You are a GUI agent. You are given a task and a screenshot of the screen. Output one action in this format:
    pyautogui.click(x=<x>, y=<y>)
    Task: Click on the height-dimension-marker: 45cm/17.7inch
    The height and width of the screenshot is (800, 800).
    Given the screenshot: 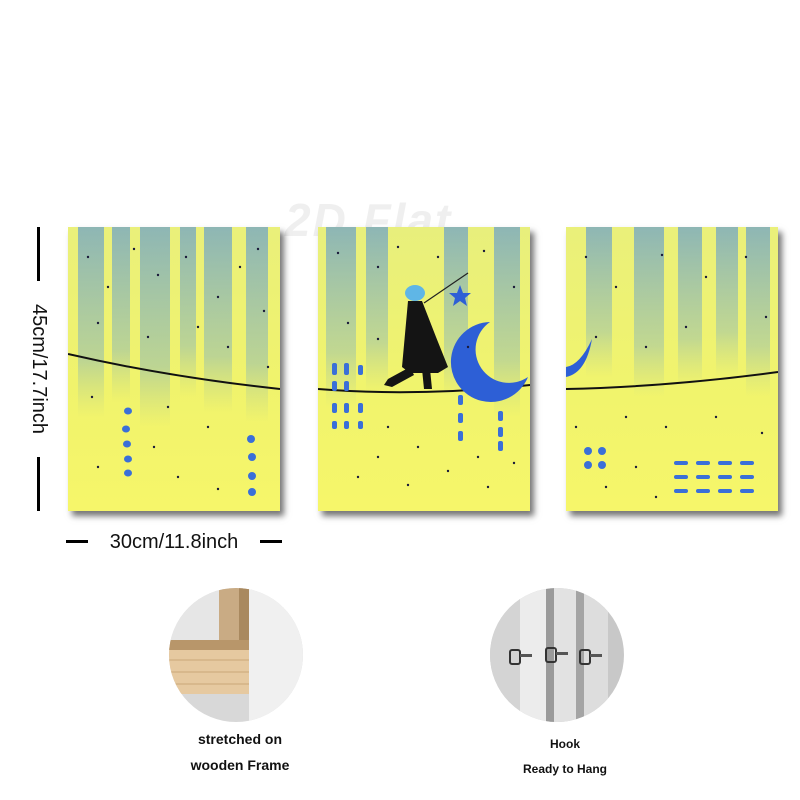 What is the action you would take?
    pyautogui.click(x=39, y=369)
    